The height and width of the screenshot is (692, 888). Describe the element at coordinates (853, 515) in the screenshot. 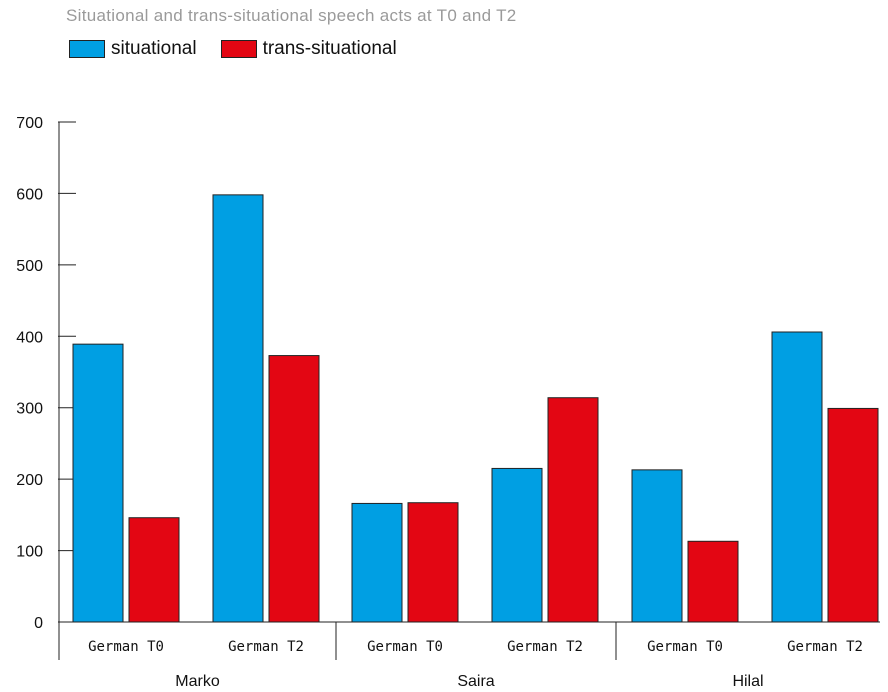

I see `bar-hilal-german-t2-trans-situational` at that location.